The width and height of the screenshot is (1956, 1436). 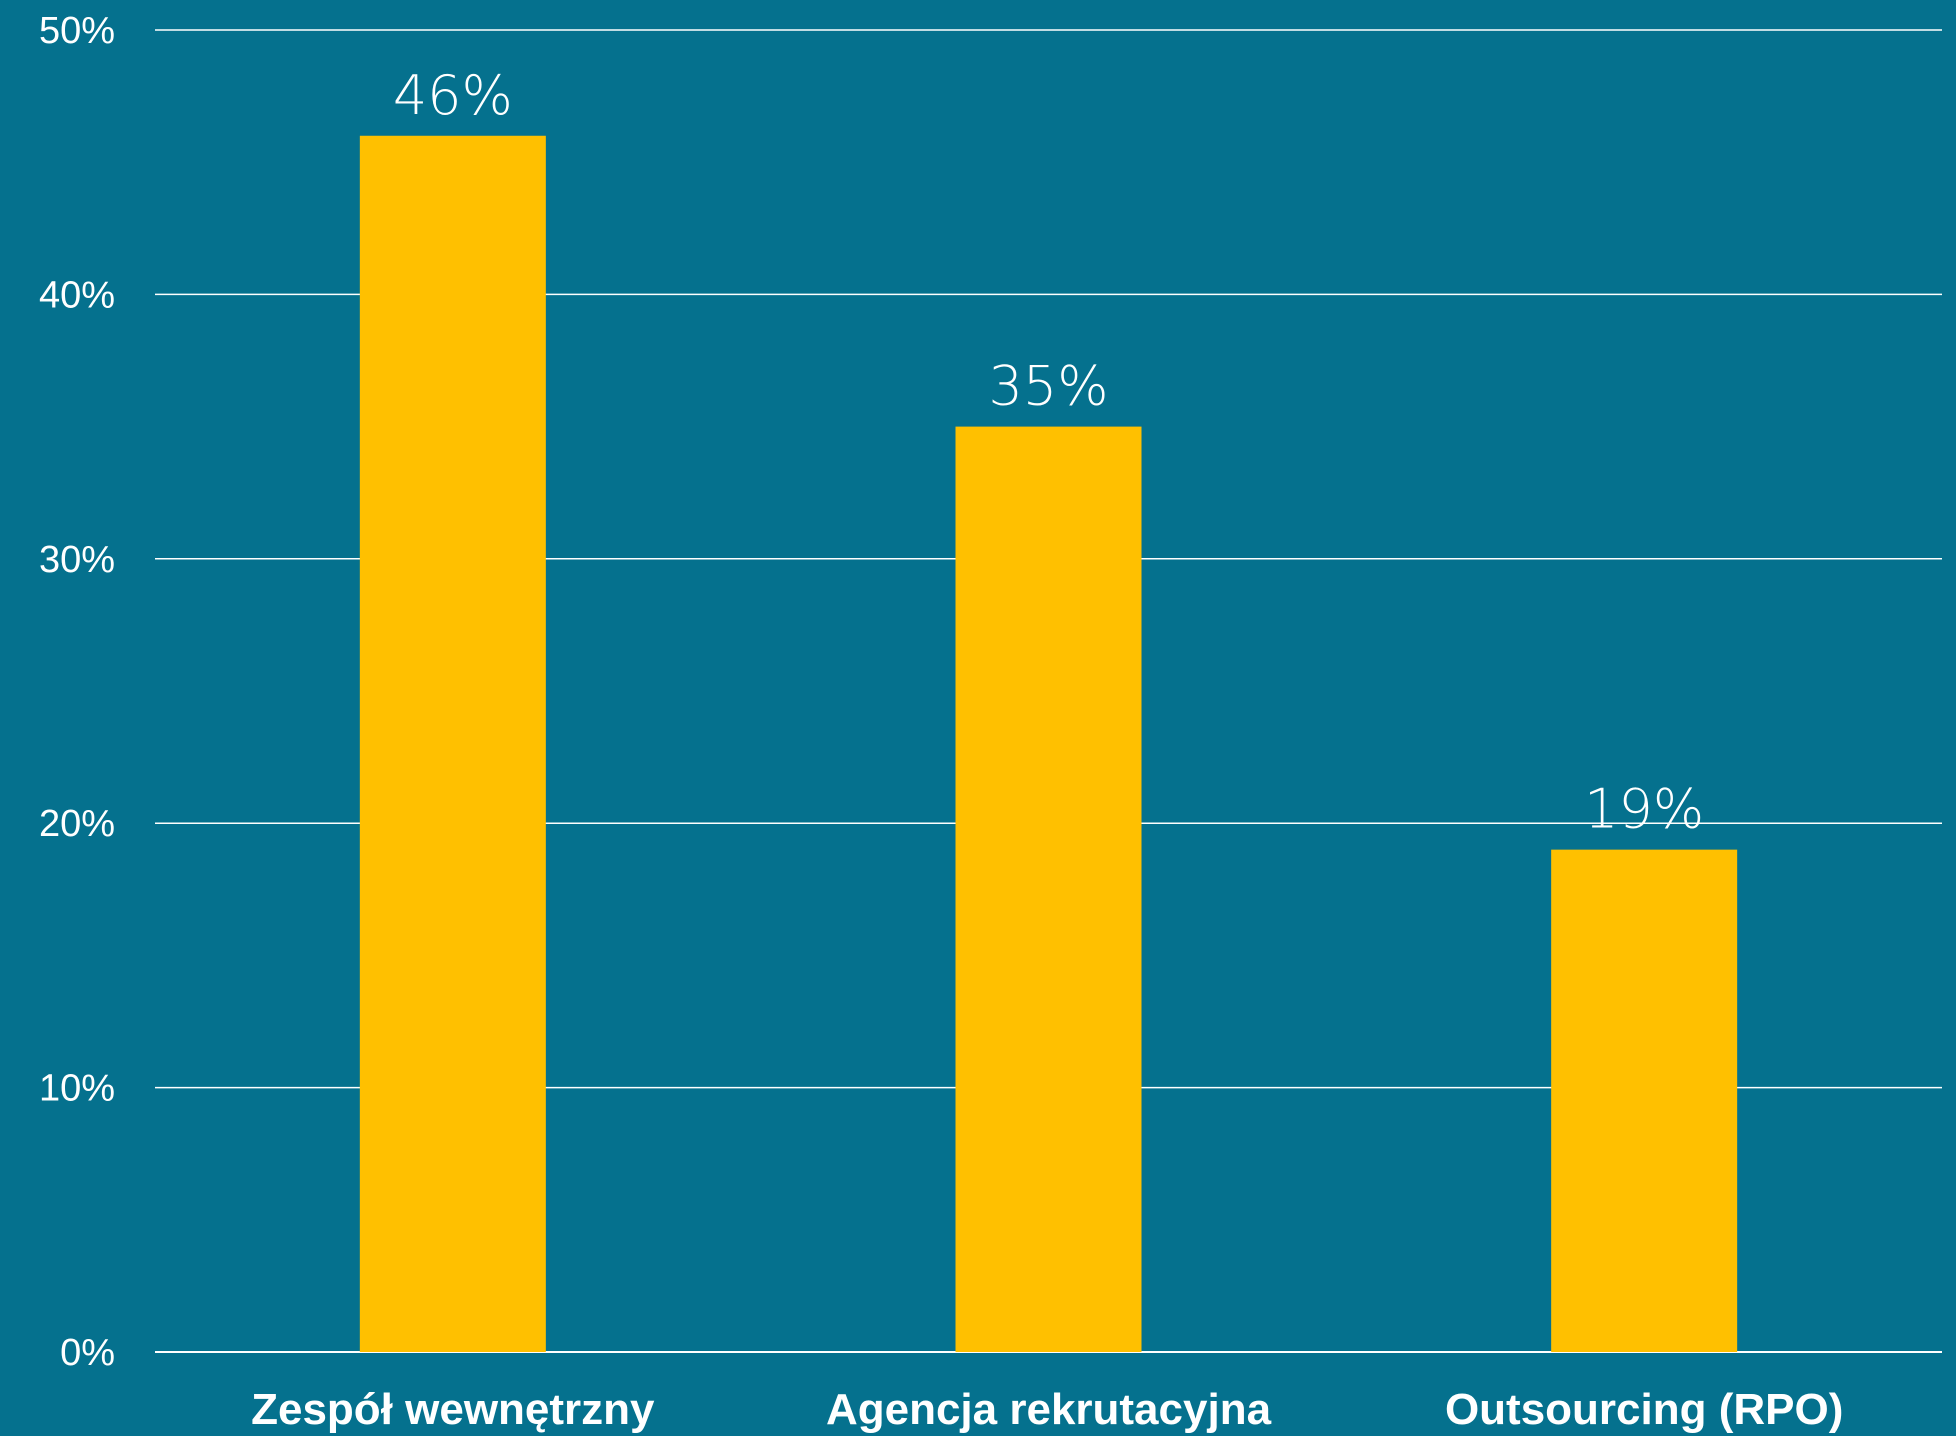 I want to click on bar-value-label: 35%, so click(x=1048, y=386).